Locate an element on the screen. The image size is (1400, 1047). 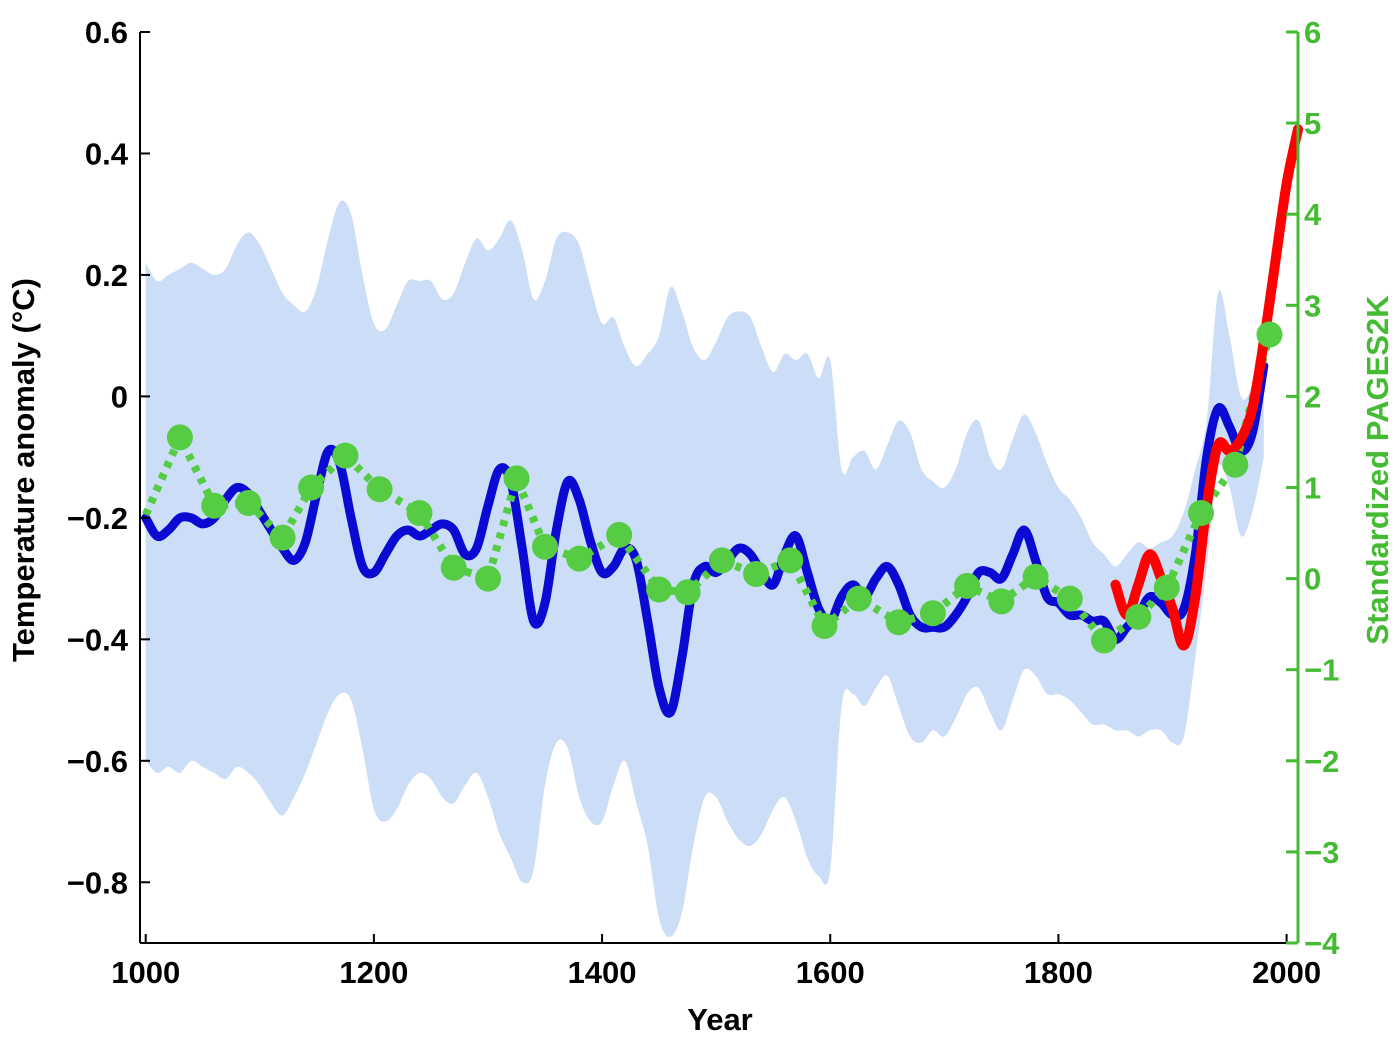
y-axis-title: Temperature anomaly (°C) is located at coordinates (23, 470).